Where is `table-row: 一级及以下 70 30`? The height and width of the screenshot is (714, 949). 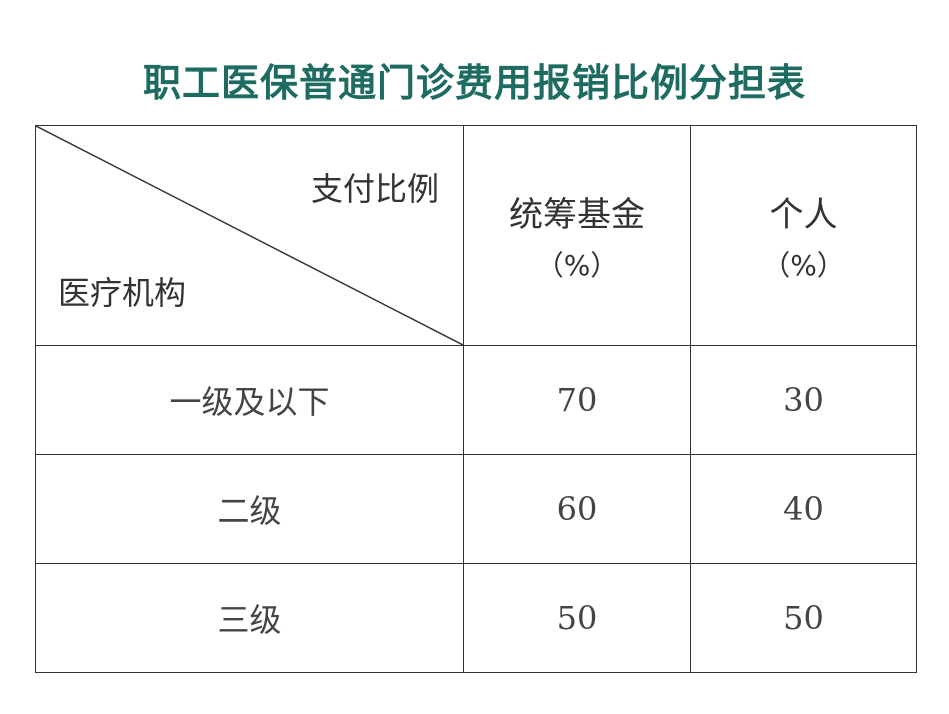
table-row: 一级及以下 70 30 is located at coordinates (476, 400).